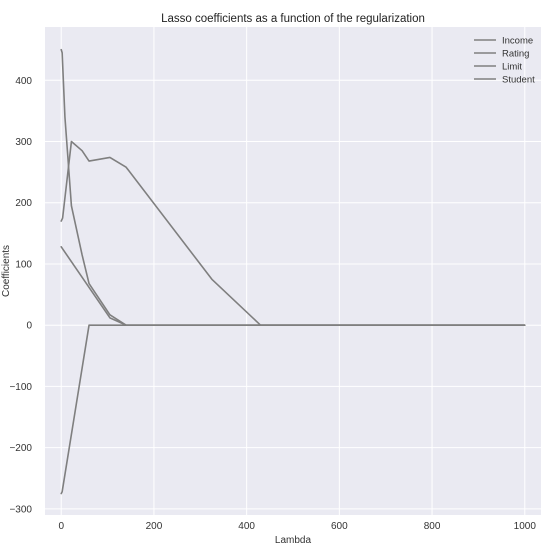 The width and height of the screenshot is (554, 548). I want to click on x-axis-label: Lambda, so click(293, 540).